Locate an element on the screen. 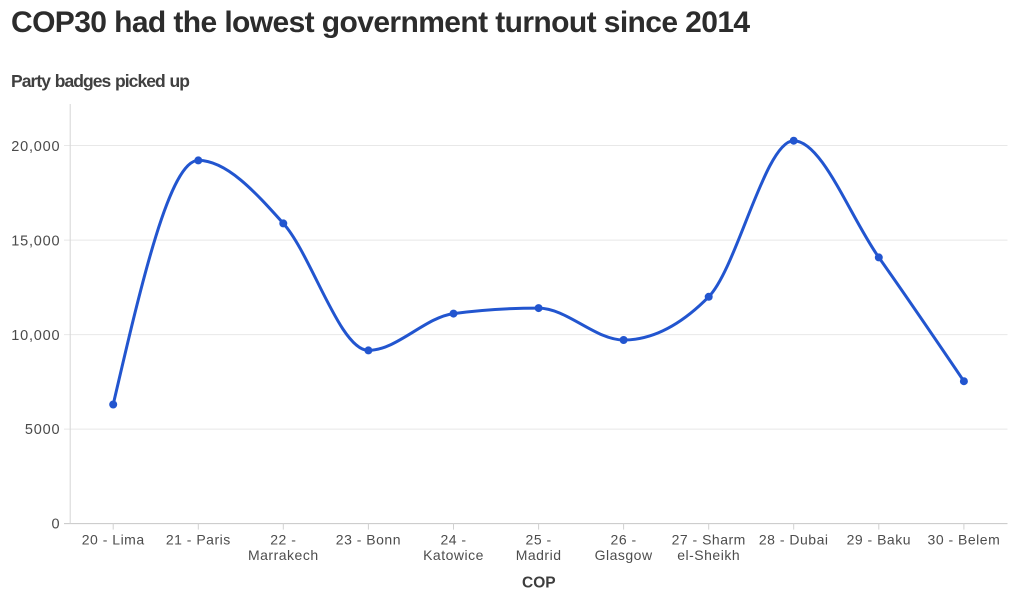  svg-text: Madrid is located at coordinates (539, 555).